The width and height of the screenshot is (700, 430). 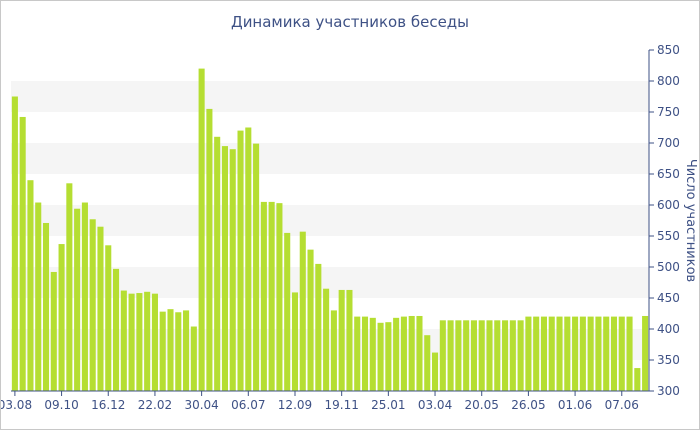 What do you see at coordinates (690, 220) in the screenshot?
I see `y-axis-title: Число участников` at bounding box center [690, 220].